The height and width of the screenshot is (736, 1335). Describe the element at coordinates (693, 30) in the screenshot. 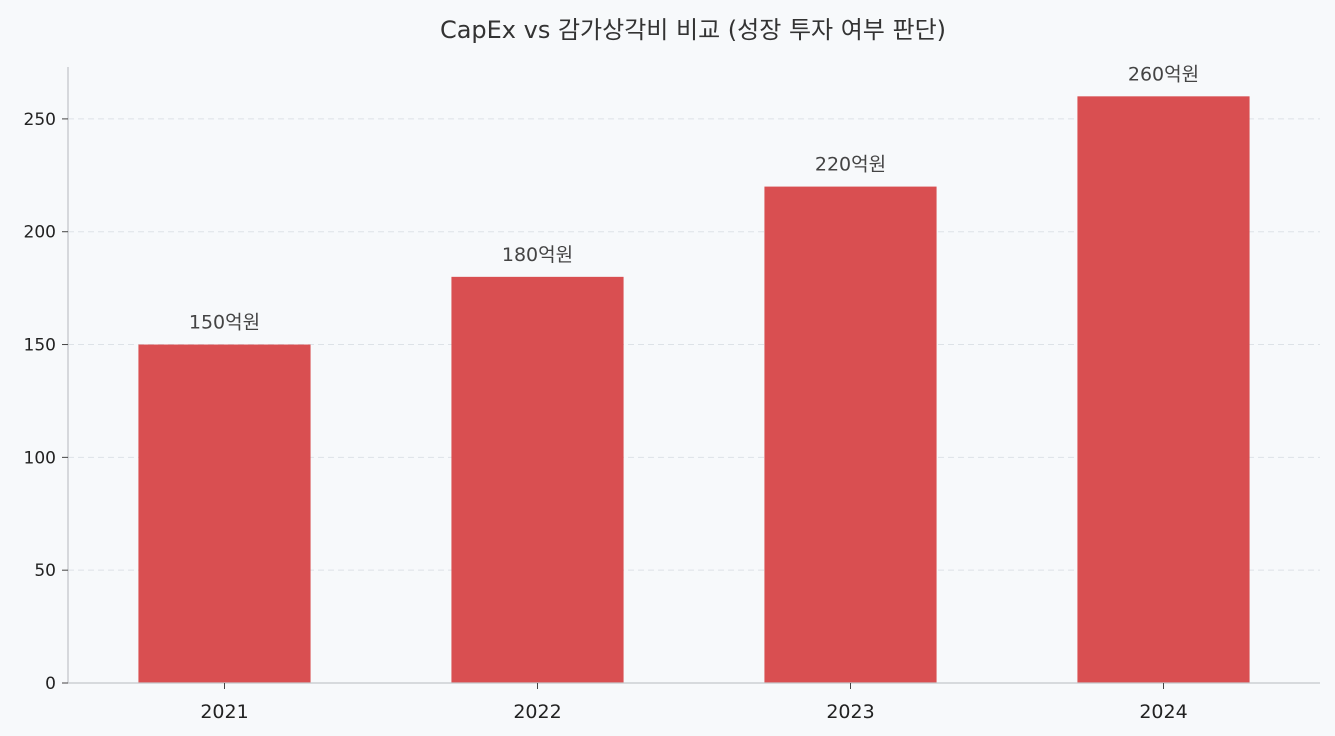

I see `chart-title: CapEx vs 감가상각비 비교 (성장 투자 여부 판단)` at that location.